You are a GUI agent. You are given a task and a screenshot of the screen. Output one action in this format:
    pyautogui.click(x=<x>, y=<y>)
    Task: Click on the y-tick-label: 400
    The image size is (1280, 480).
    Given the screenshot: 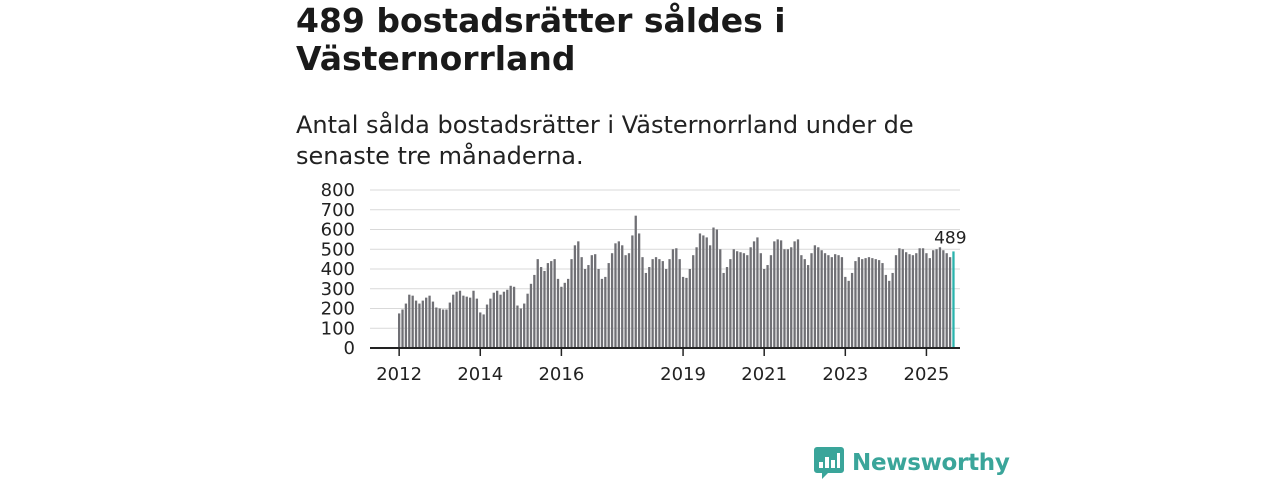 What is the action you would take?
    pyautogui.click(x=338, y=269)
    